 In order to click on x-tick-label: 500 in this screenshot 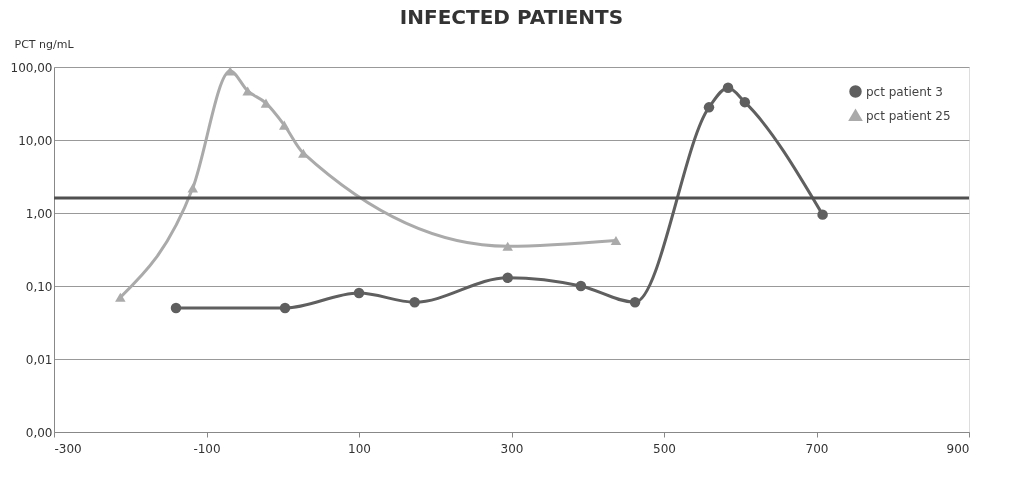, I will do `click(664, 448)`.